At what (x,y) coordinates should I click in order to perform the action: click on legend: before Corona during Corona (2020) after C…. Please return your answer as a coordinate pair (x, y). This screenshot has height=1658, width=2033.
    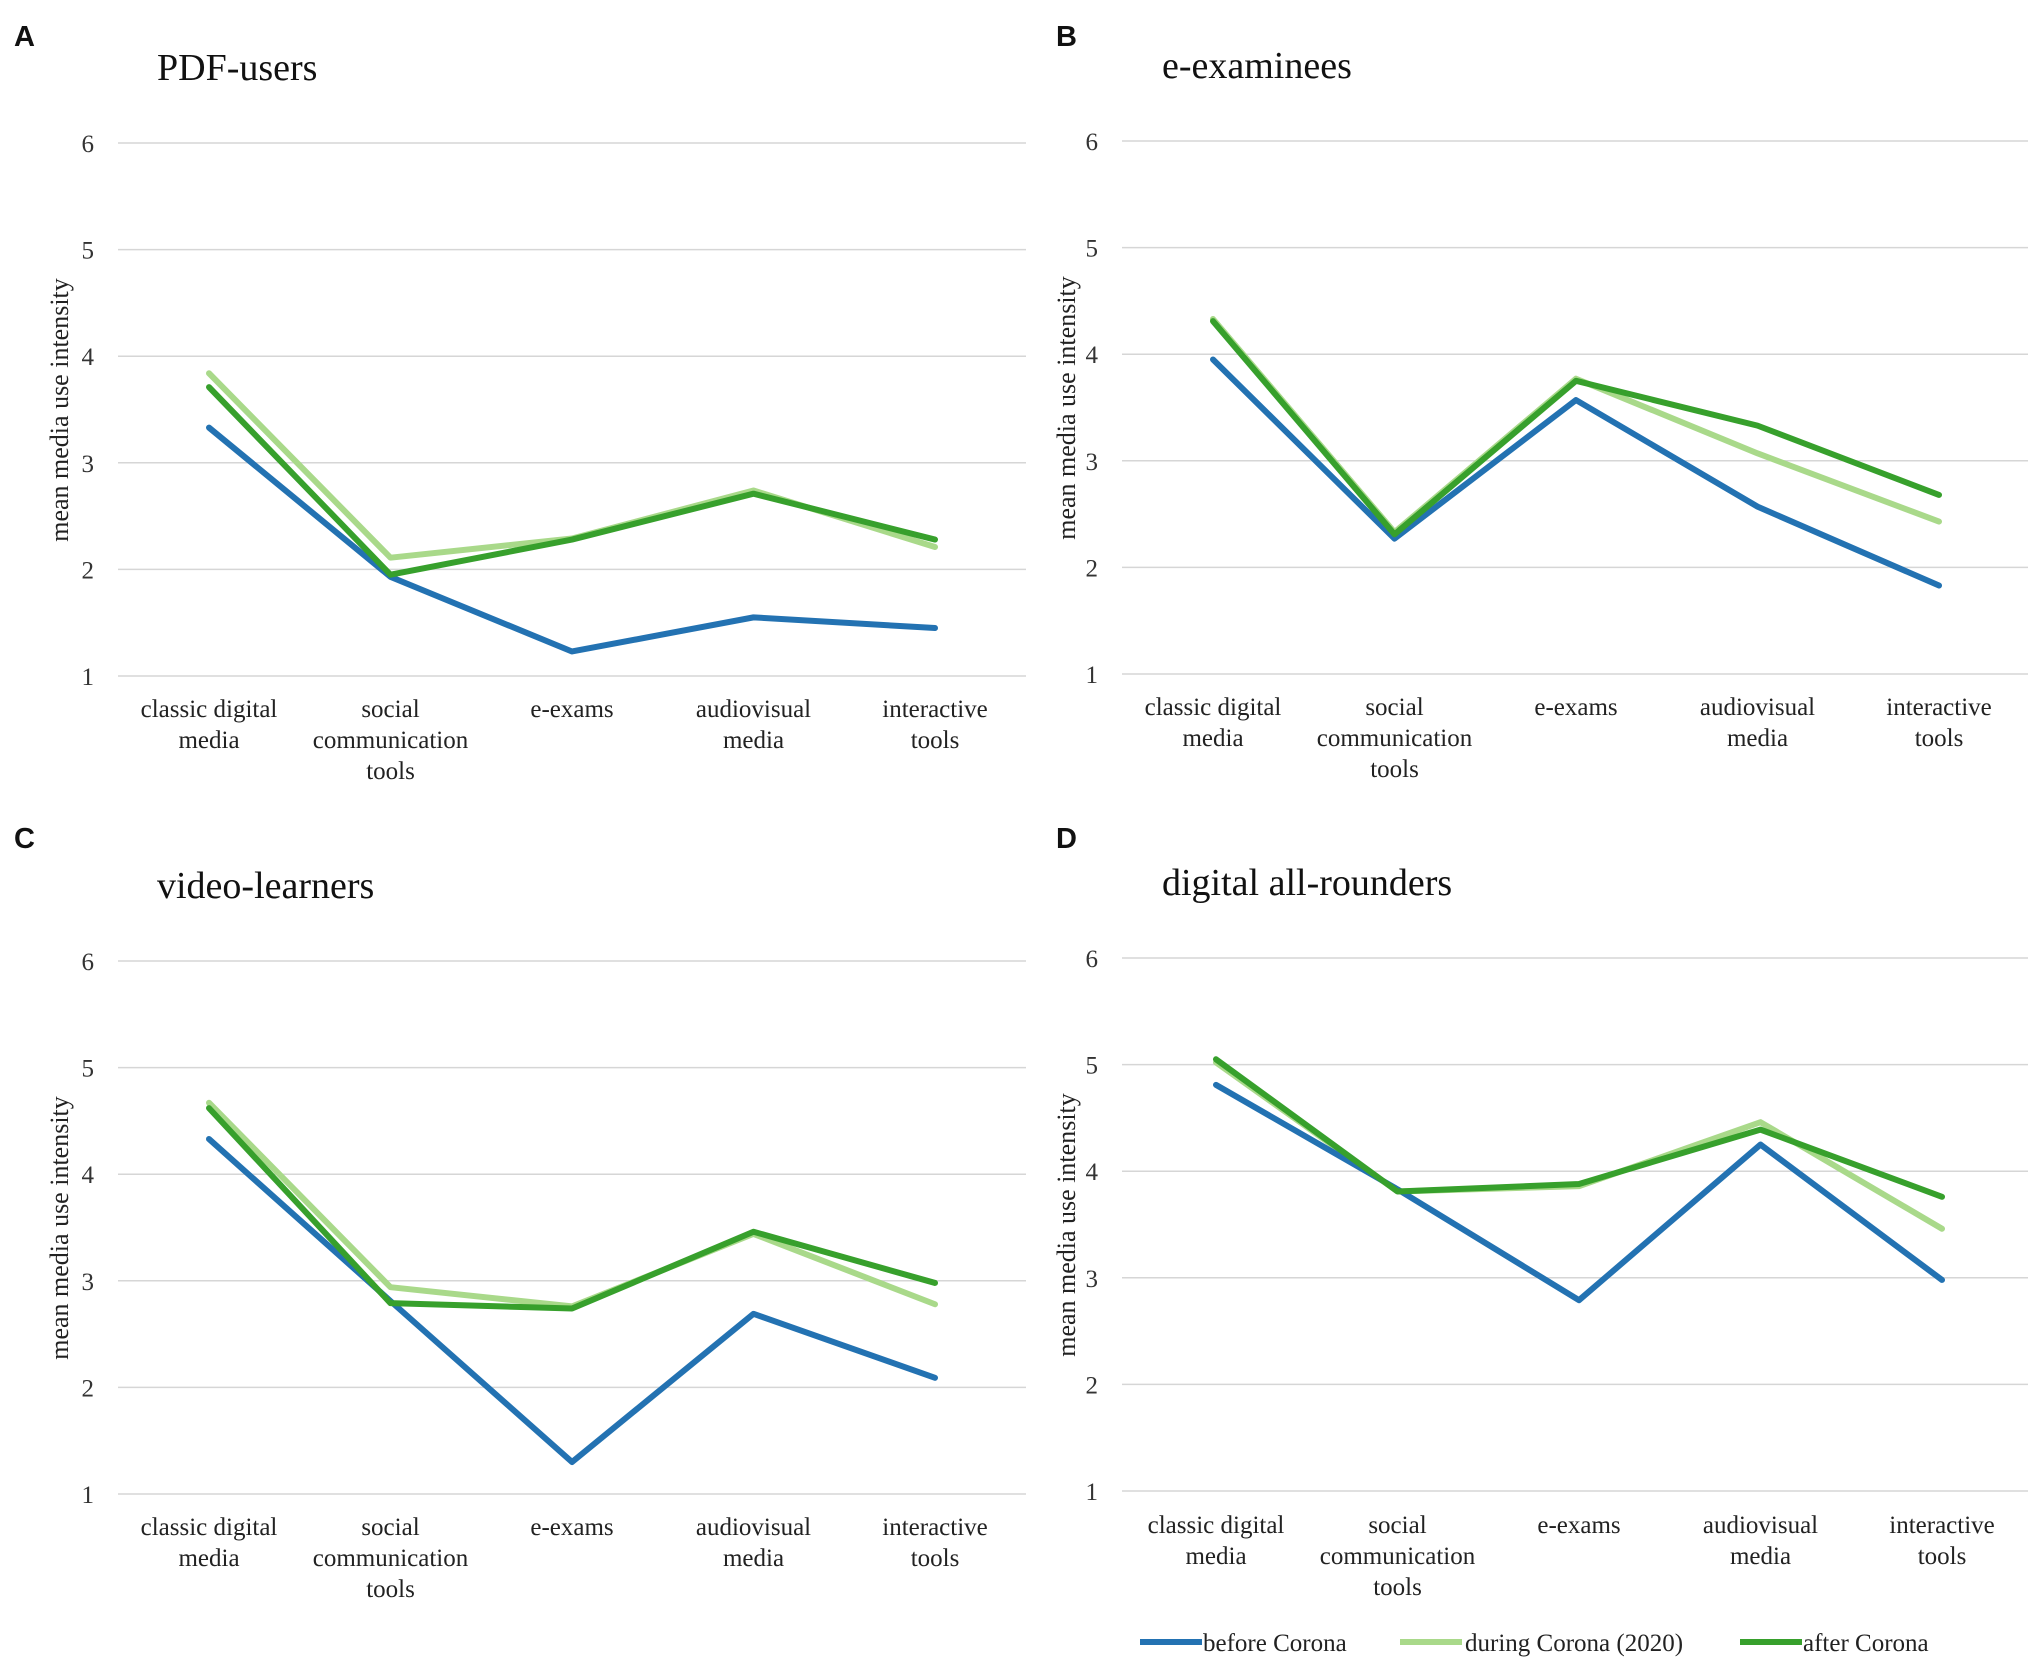
    Looking at the image, I should click on (1534, 1643).